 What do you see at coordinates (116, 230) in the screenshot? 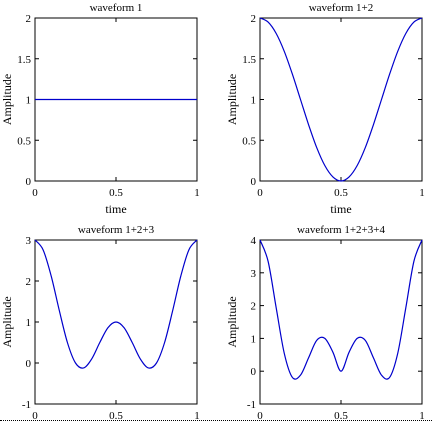
I see `chart-title: waveform 1+2+3` at bounding box center [116, 230].